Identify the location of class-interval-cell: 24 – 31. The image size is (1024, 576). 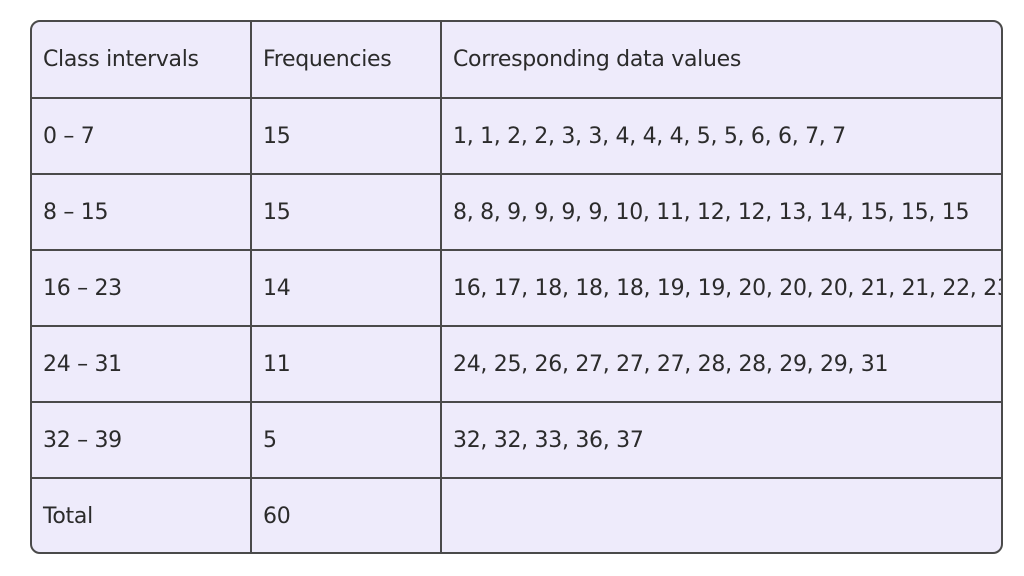
(142, 364).